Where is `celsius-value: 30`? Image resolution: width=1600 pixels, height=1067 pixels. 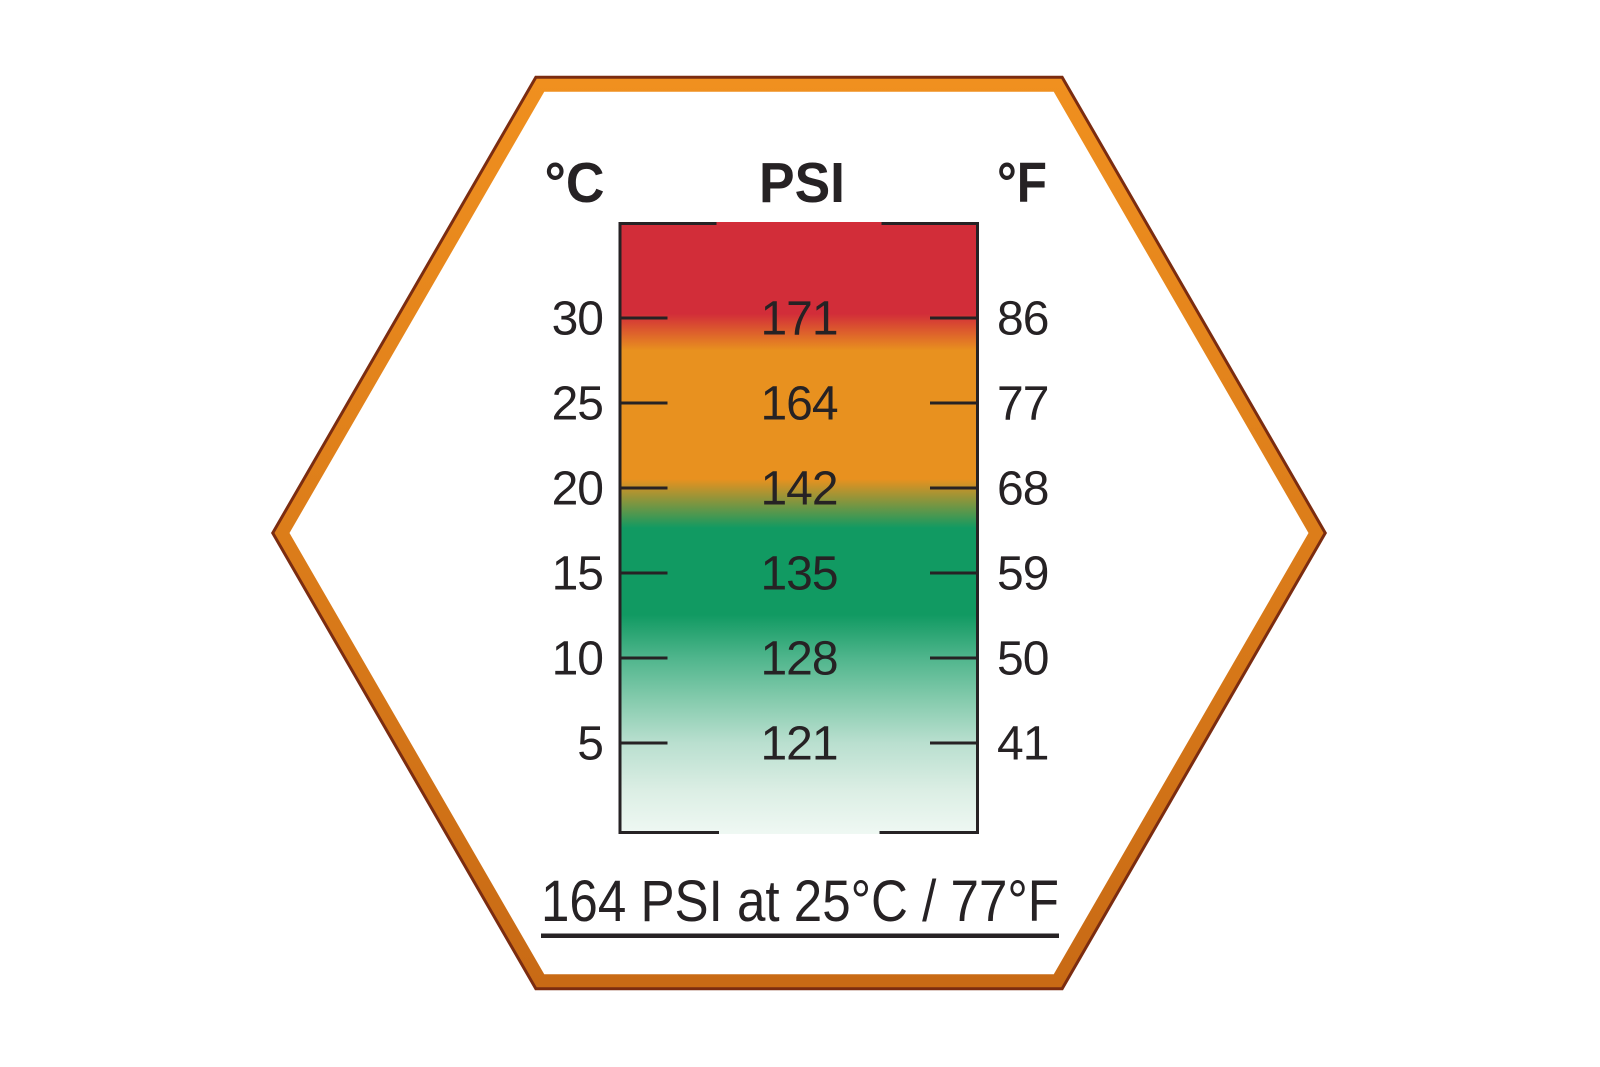
celsius-value: 30 is located at coordinates (577, 319).